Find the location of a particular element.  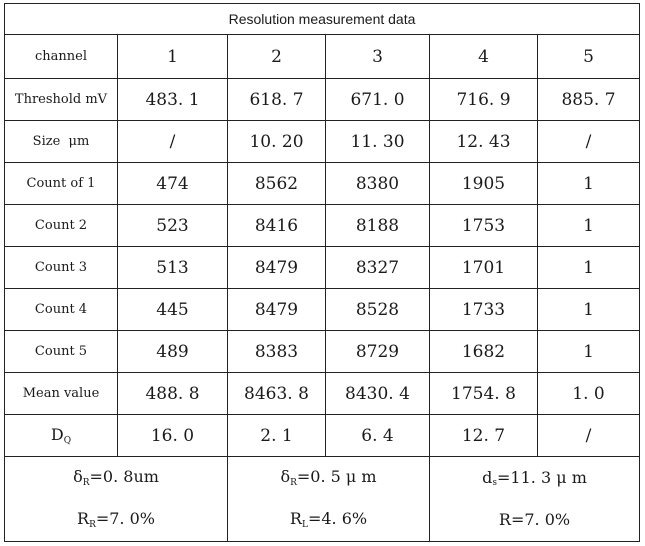

summary-value: R=7. 0% is located at coordinates (534, 519).